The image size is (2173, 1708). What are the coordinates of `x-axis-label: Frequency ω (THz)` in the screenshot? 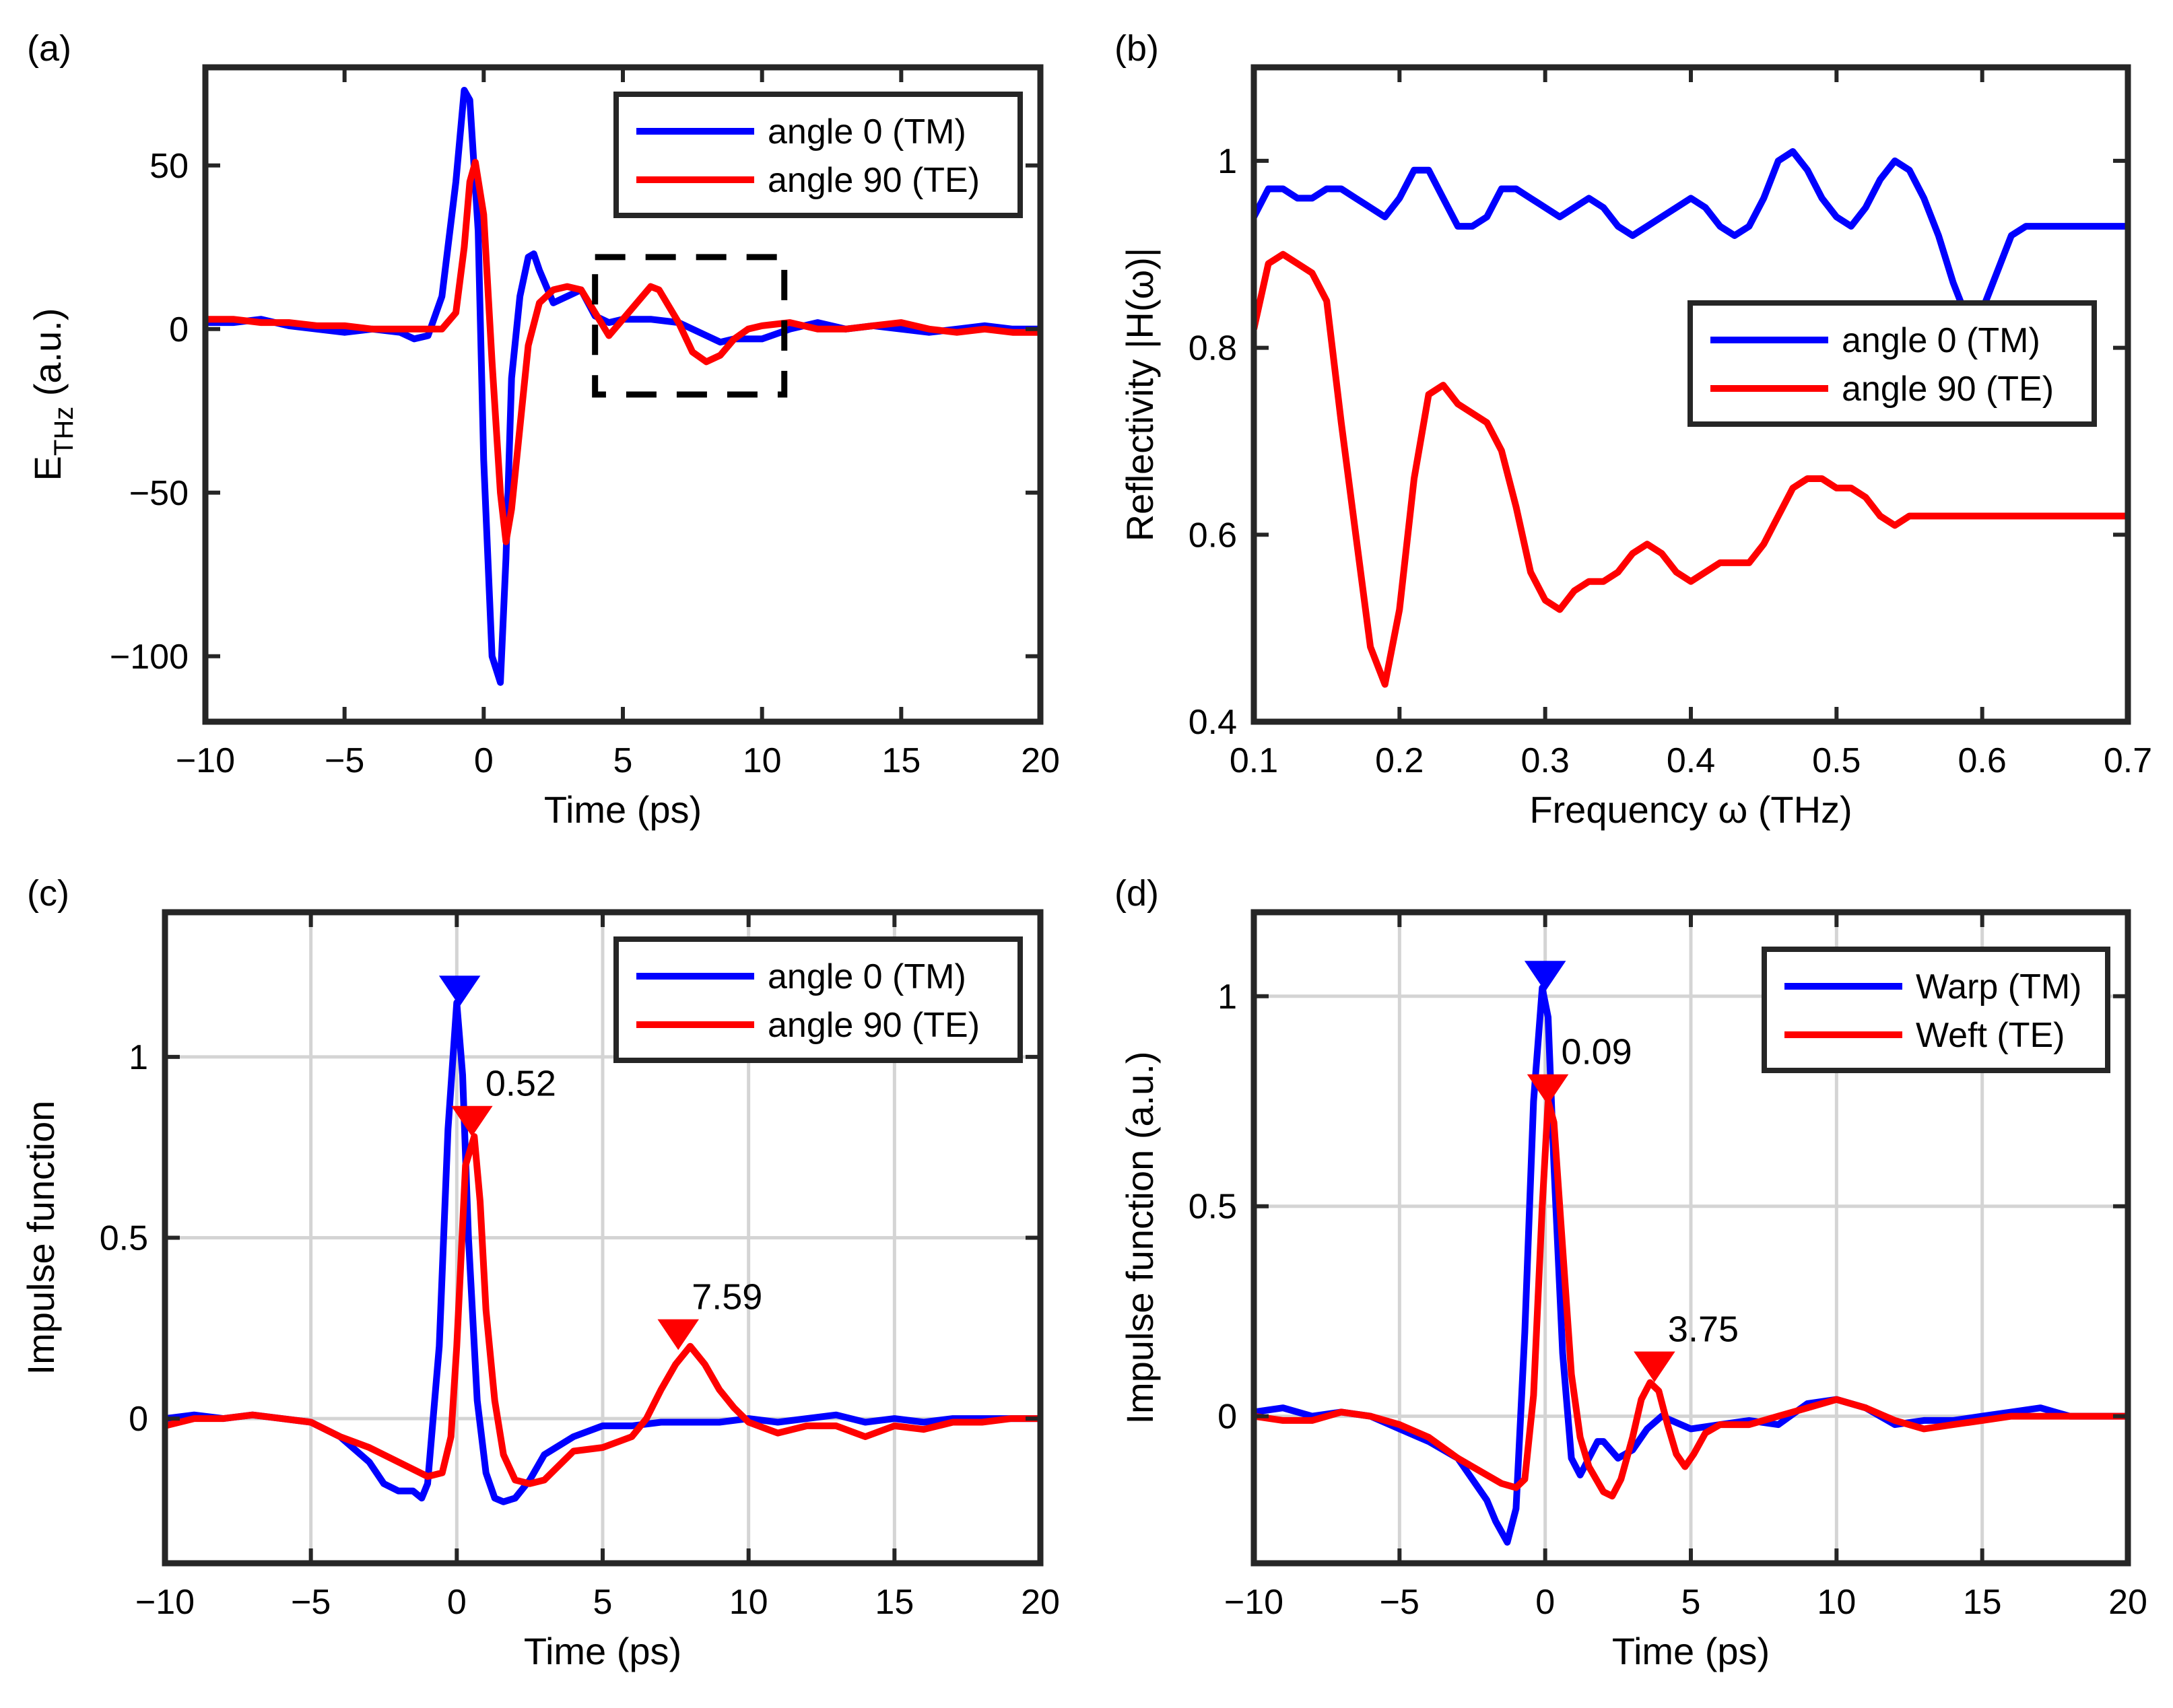 It's located at (1691, 809).